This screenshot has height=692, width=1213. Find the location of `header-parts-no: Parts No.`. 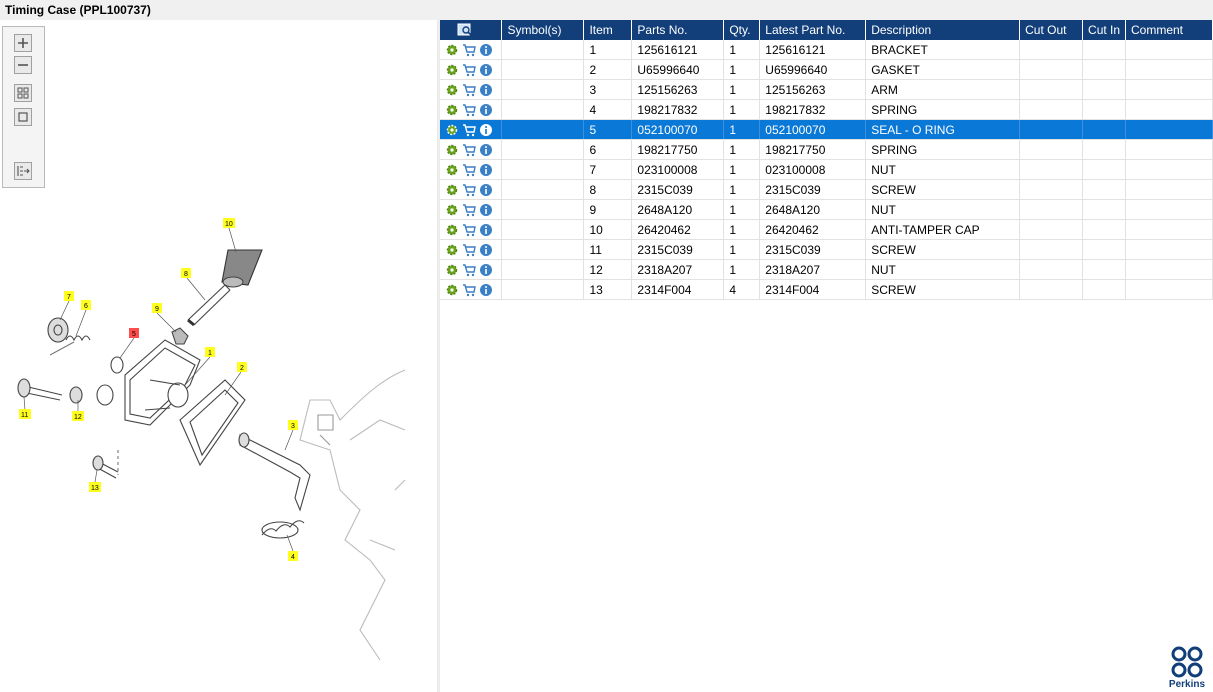

header-parts-no: Parts No. is located at coordinates (678, 30).